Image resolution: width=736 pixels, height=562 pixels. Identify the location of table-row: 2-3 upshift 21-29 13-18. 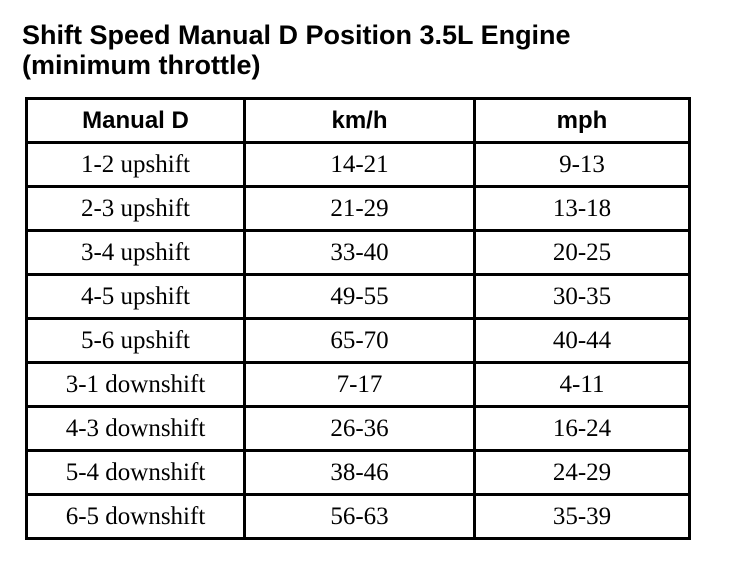
(358, 208).